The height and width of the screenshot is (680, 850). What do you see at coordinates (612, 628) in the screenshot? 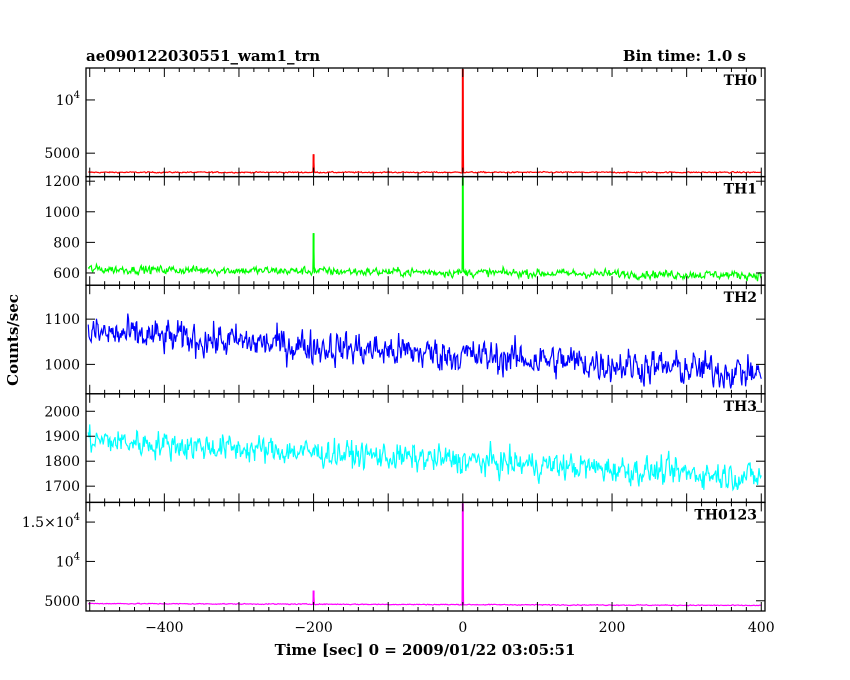
I see `x-tick-label: 200` at bounding box center [612, 628].